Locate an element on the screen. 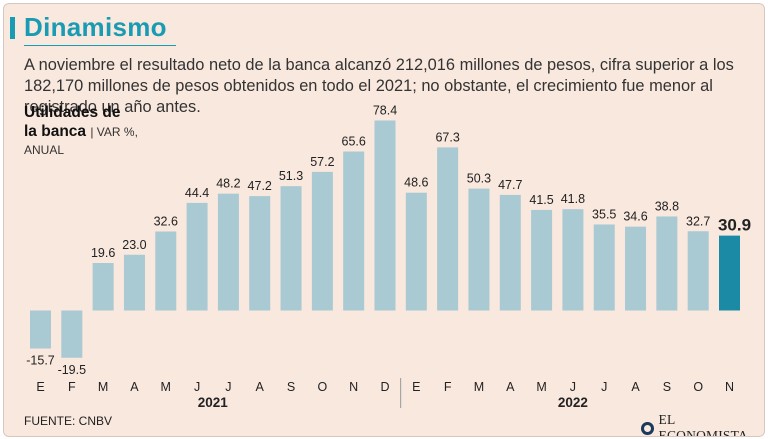  value-label-12: 48.6 is located at coordinates (416, 183).